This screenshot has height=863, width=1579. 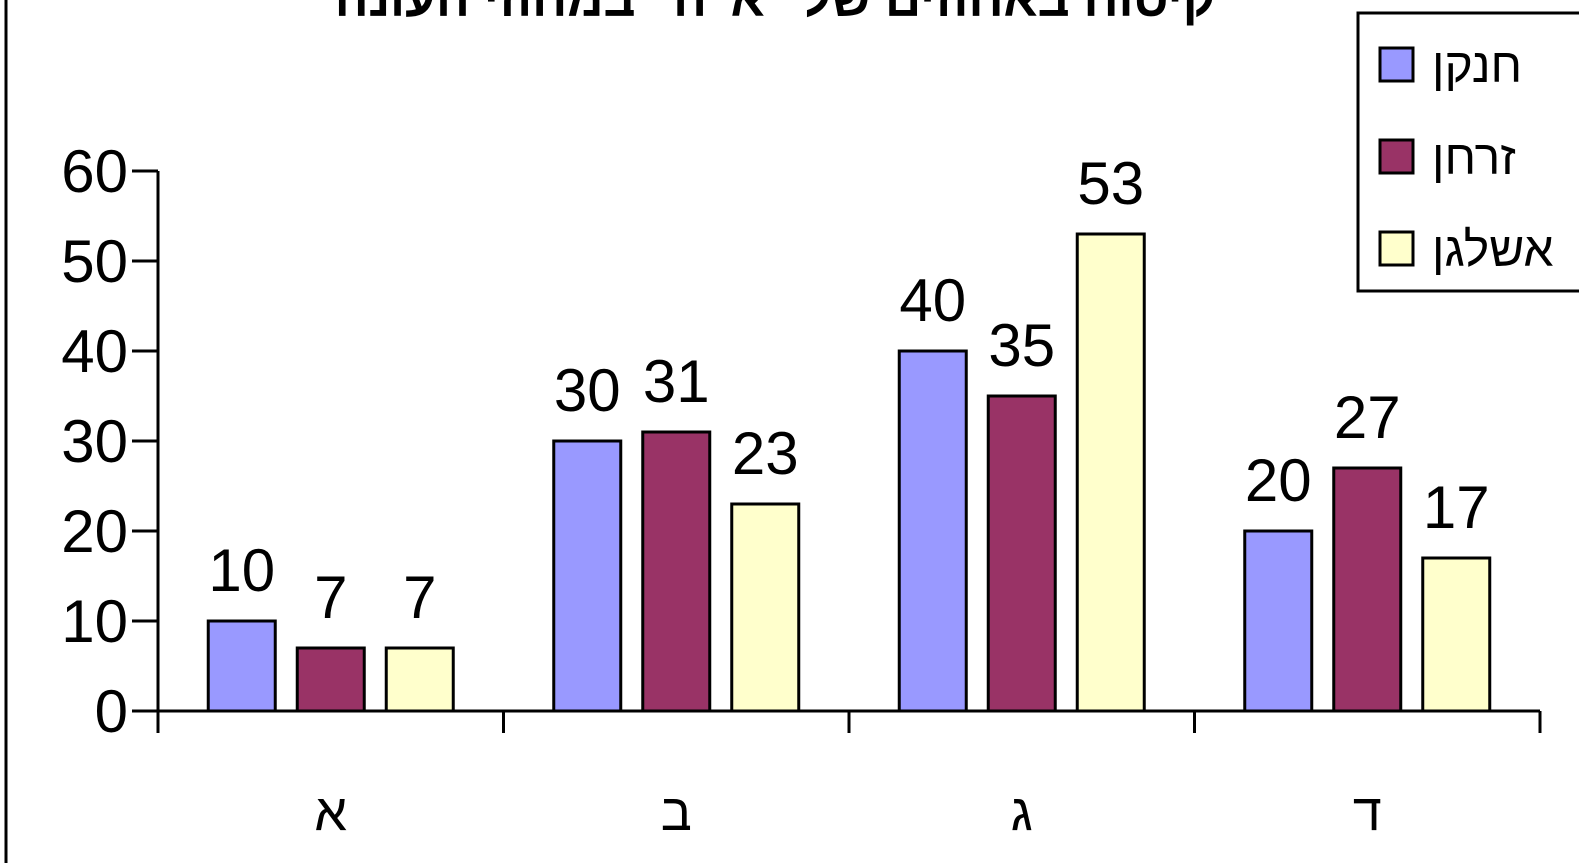 What do you see at coordinates (94, 351) in the screenshot?
I see `y-tick-label: 40` at bounding box center [94, 351].